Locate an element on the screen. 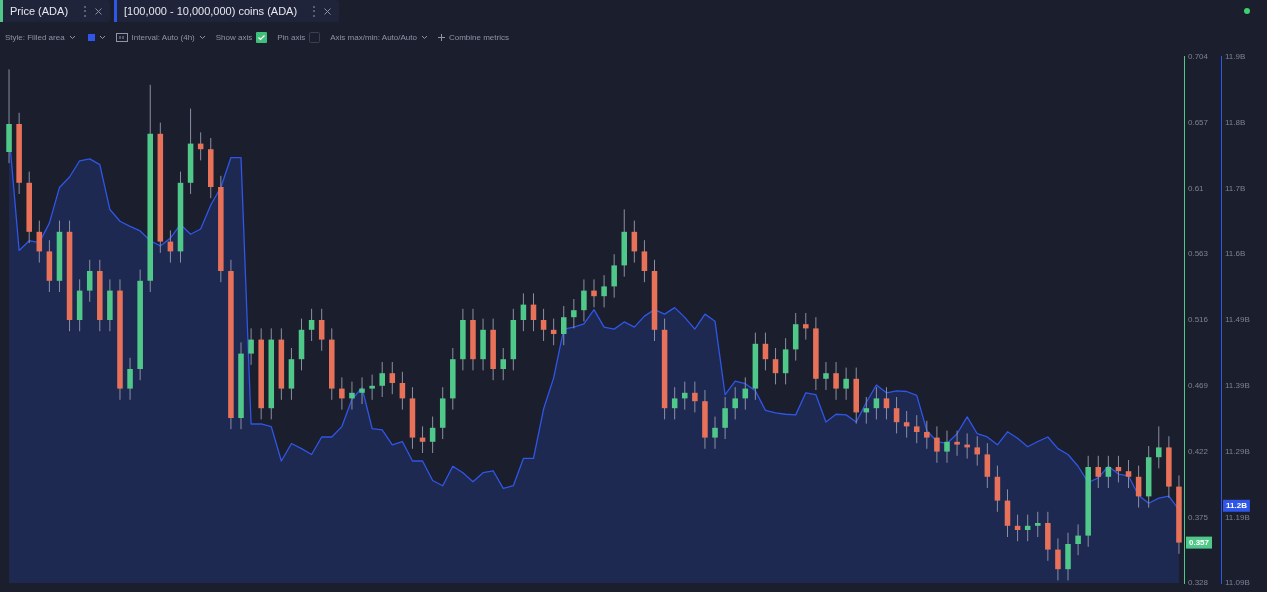 This screenshot has width=1267, height=592. y-tick-label: 0.516 is located at coordinates (1198, 320).